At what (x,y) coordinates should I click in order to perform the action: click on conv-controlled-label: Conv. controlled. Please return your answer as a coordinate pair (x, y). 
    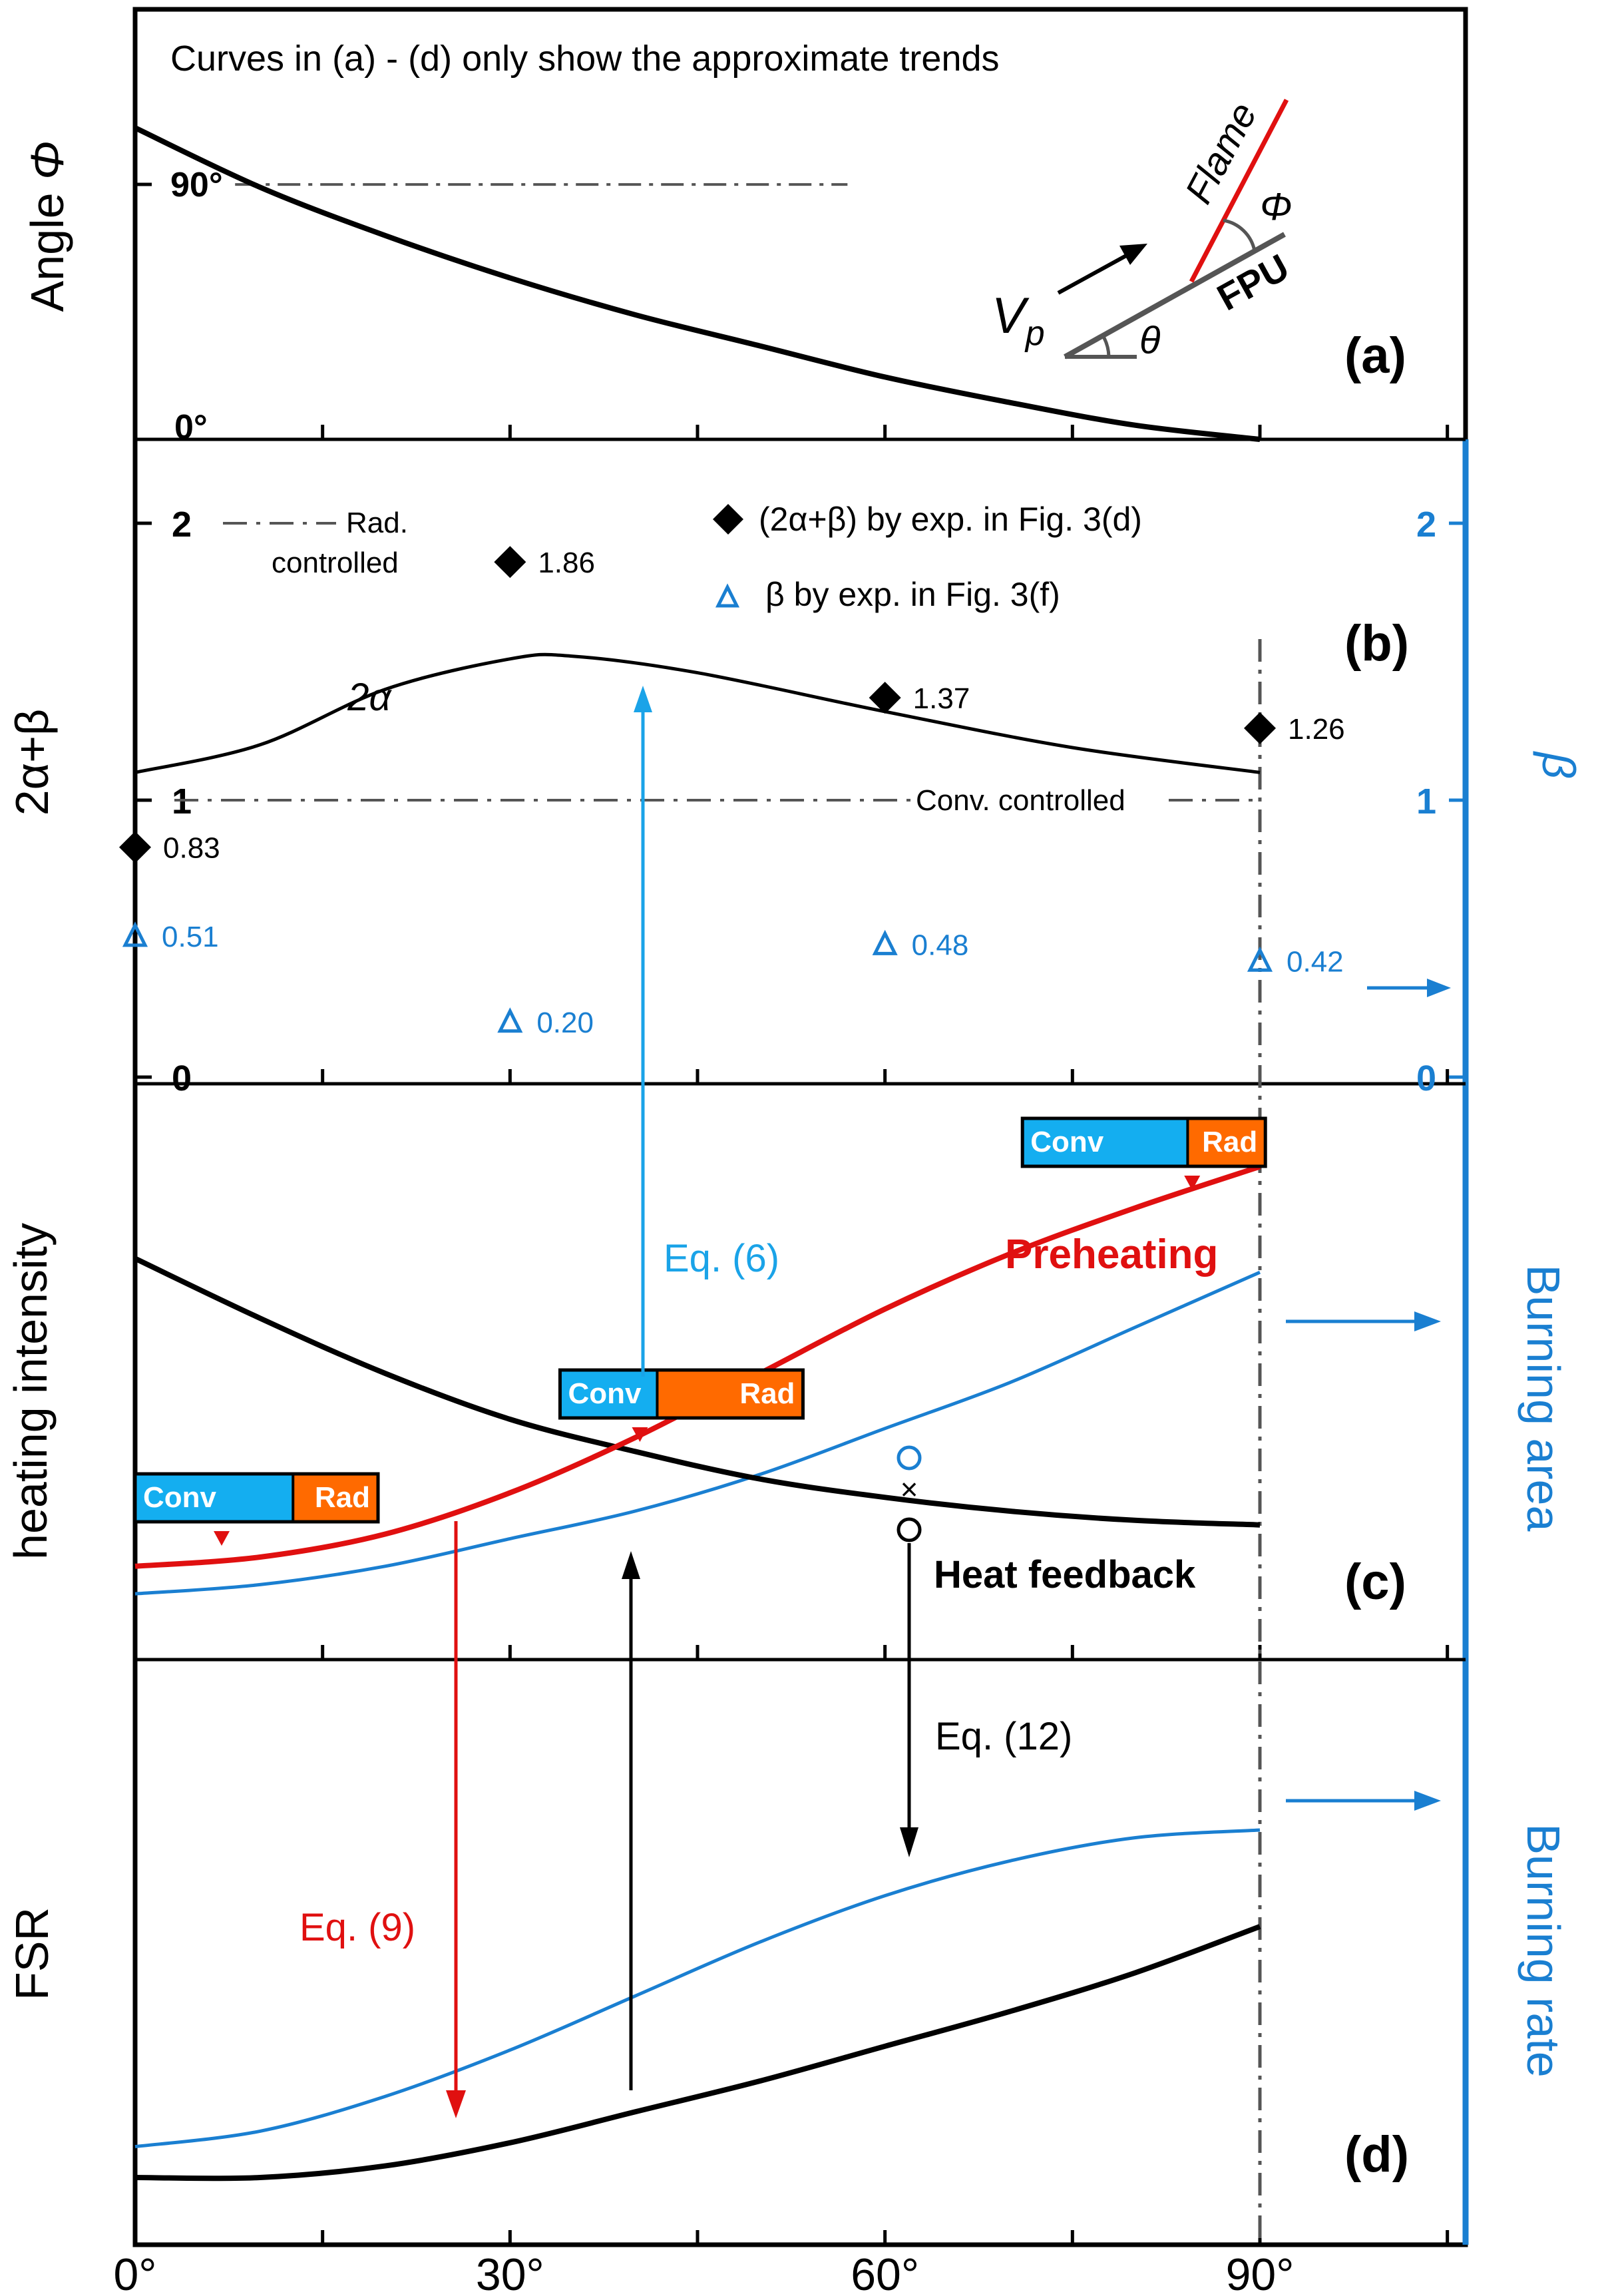
    Looking at the image, I should click on (1020, 800).